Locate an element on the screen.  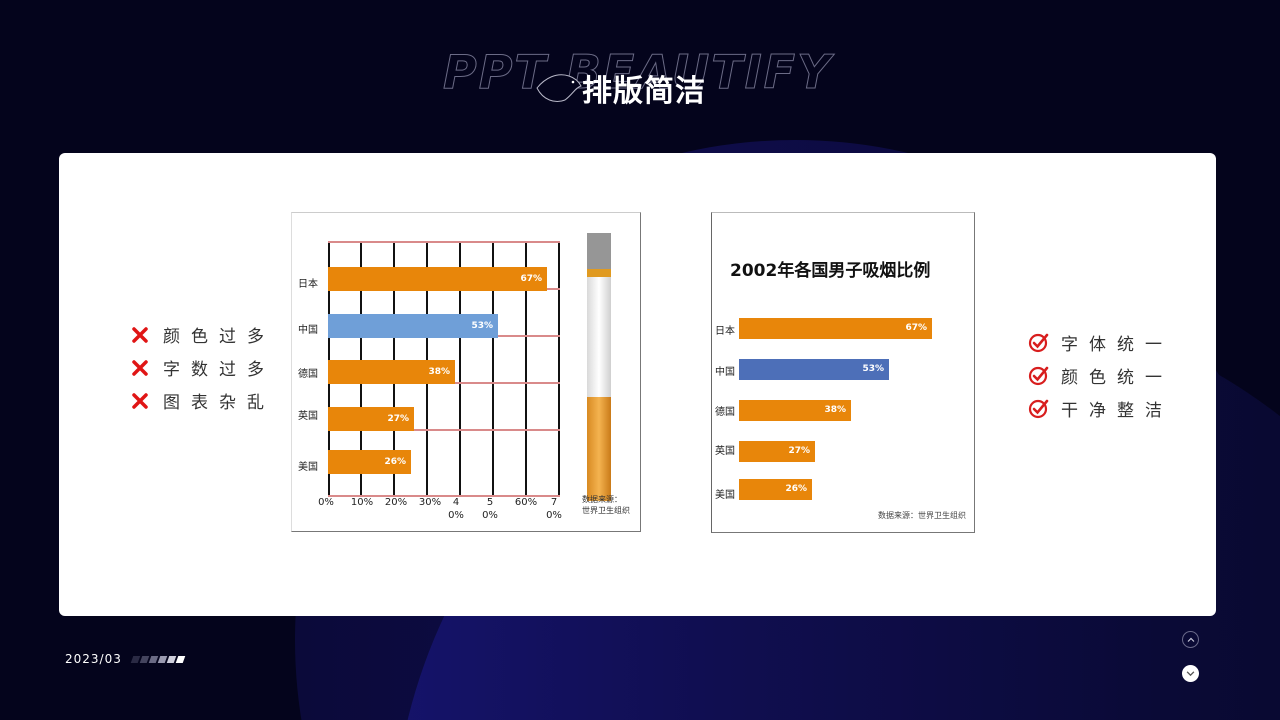
x-tick: 40% is located at coordinates (456, 509).